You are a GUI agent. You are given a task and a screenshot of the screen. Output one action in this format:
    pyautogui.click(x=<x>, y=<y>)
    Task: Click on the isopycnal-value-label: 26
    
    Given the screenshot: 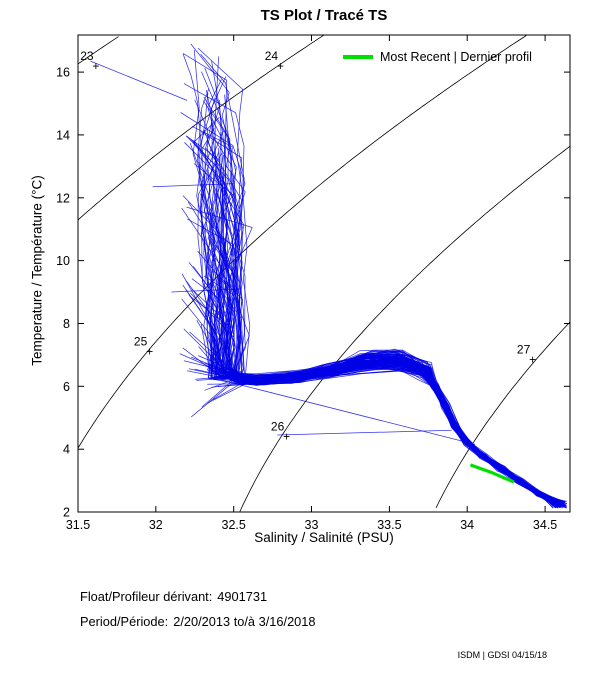 What is the action you would take?
    pyautogui.click(x=278, y=427)
    